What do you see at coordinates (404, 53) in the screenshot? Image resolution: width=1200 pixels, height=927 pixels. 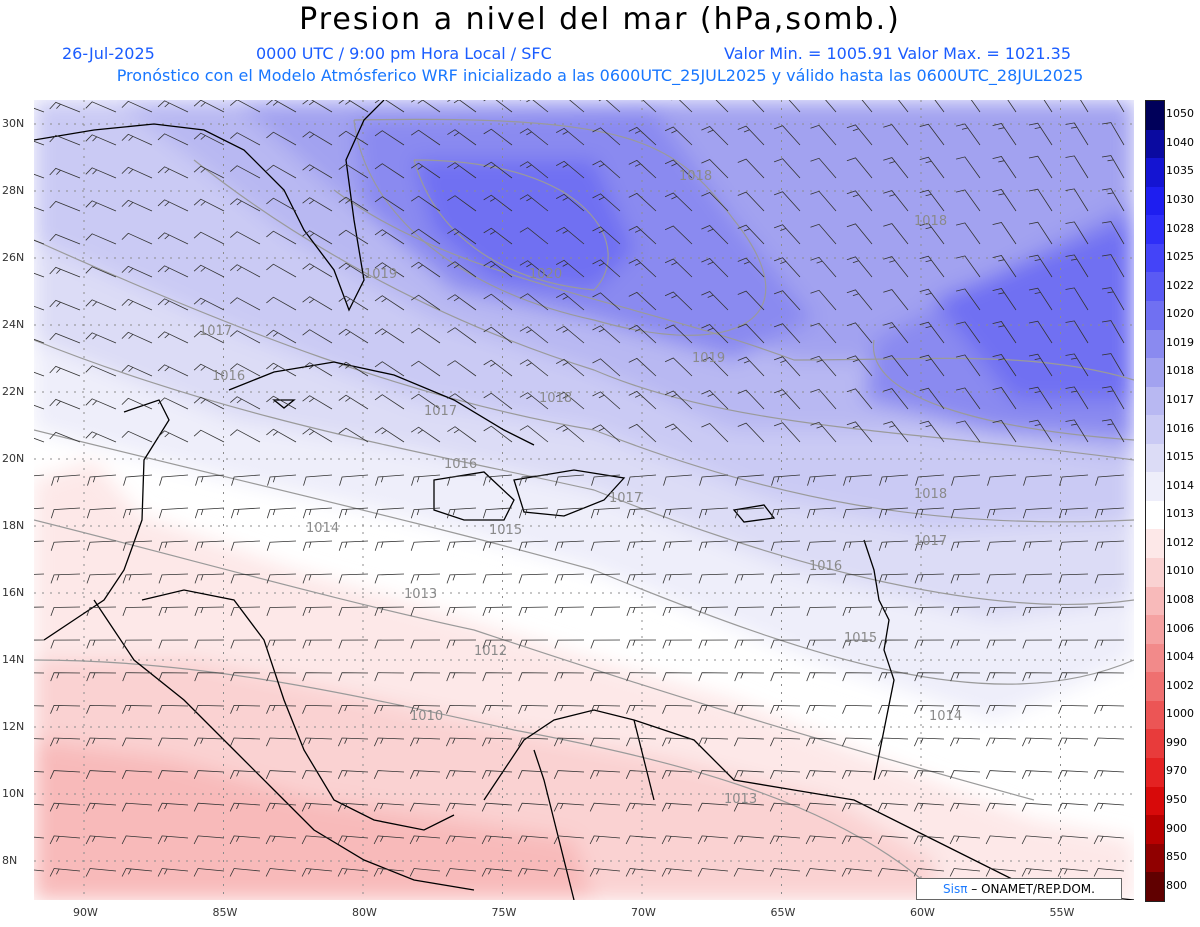 I see `time-info: 0000 UTC / 9:00 pm Hora Local / SFC` at bounding box center [404, 53].